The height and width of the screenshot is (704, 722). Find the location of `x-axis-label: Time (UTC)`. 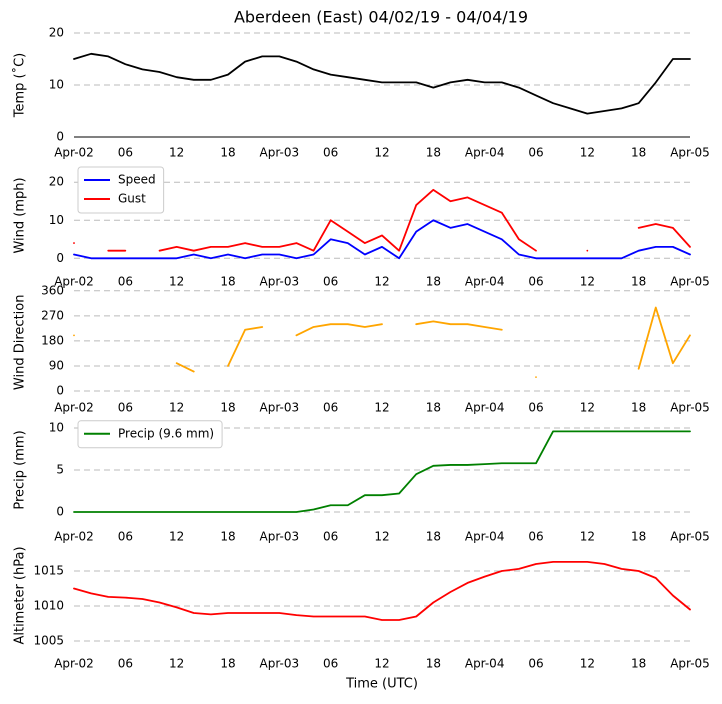

x-axis-label: Time (UTC) is located at coordinates (381, 684).